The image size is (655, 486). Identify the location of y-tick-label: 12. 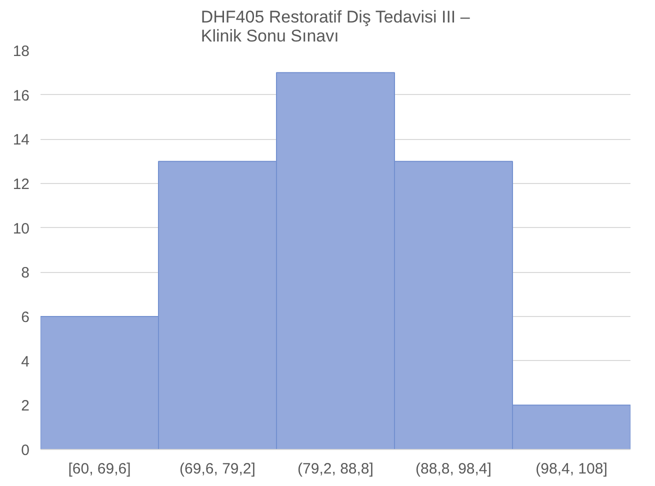
(21, 184).